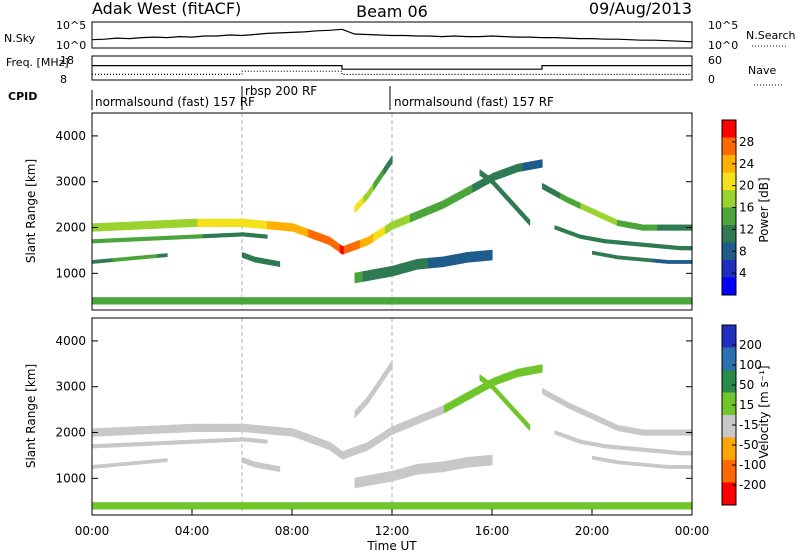 Image resolution: width=800 pixels, height=554 pixels. What do you see at coordinates (31, 211) in the screenshot?
I see `power-ylabel: Slant Range [km]` at bounding box center [31, 211].